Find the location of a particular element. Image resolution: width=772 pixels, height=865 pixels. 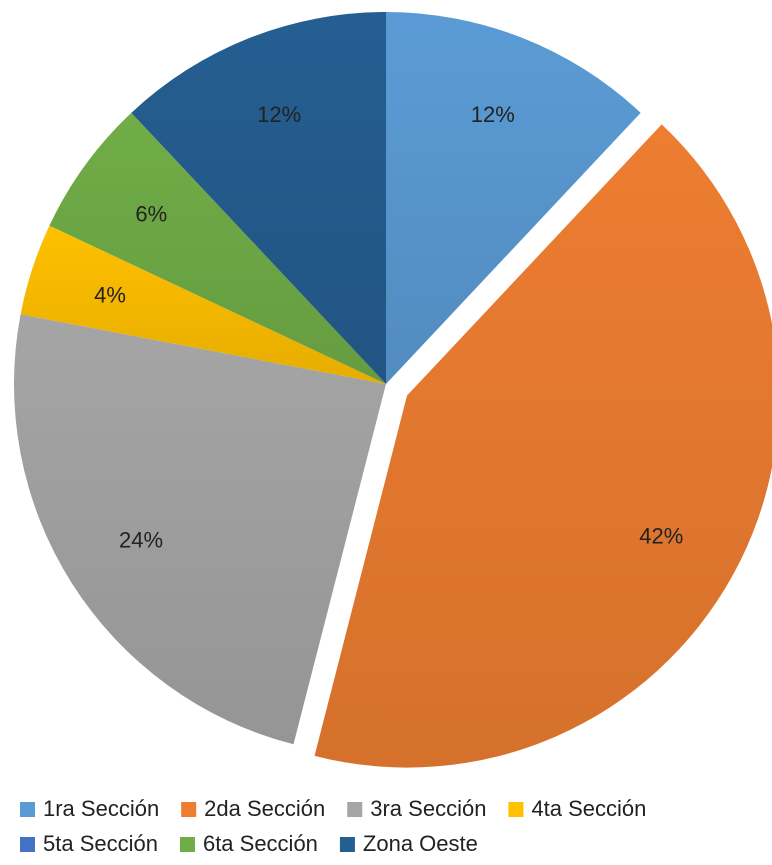

legend-item-zona-oeste: Zona Oeste is located at coordinates (408, 843).